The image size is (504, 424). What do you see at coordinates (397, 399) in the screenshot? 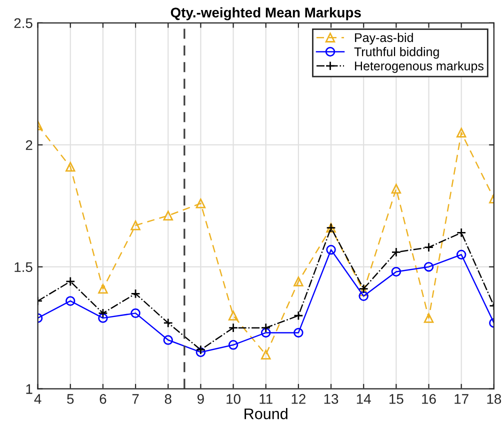
I see `x-tick-label: 15` at bounding box center [397, 399].